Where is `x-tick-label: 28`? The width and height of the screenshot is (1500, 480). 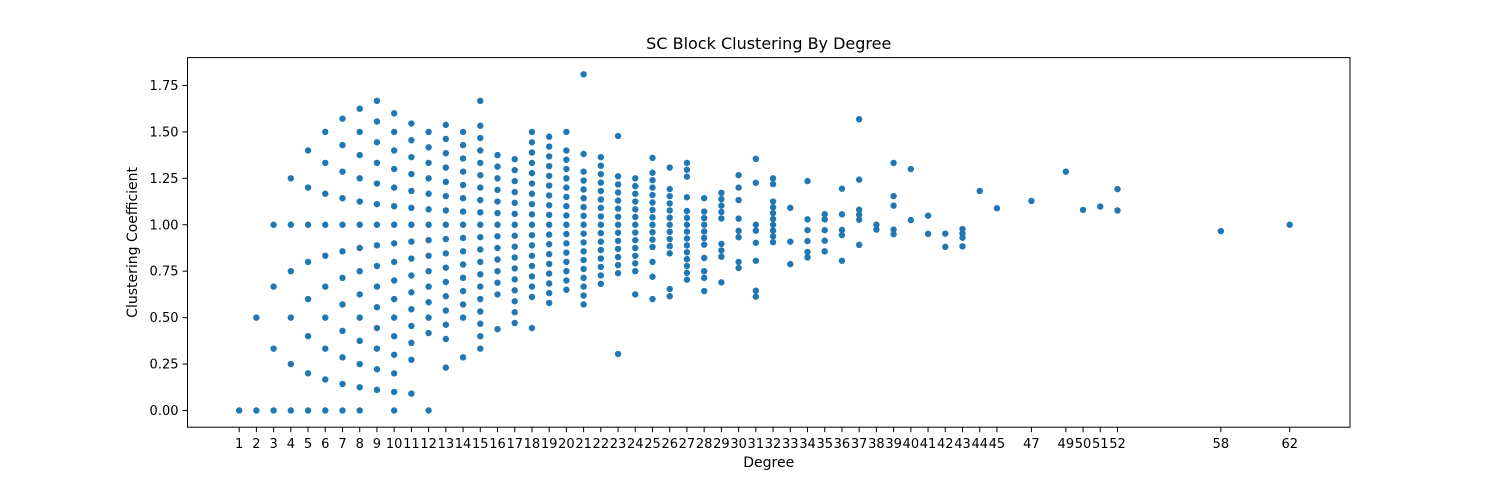
x-tick-label: 28 is located at coordinates (704, 444).